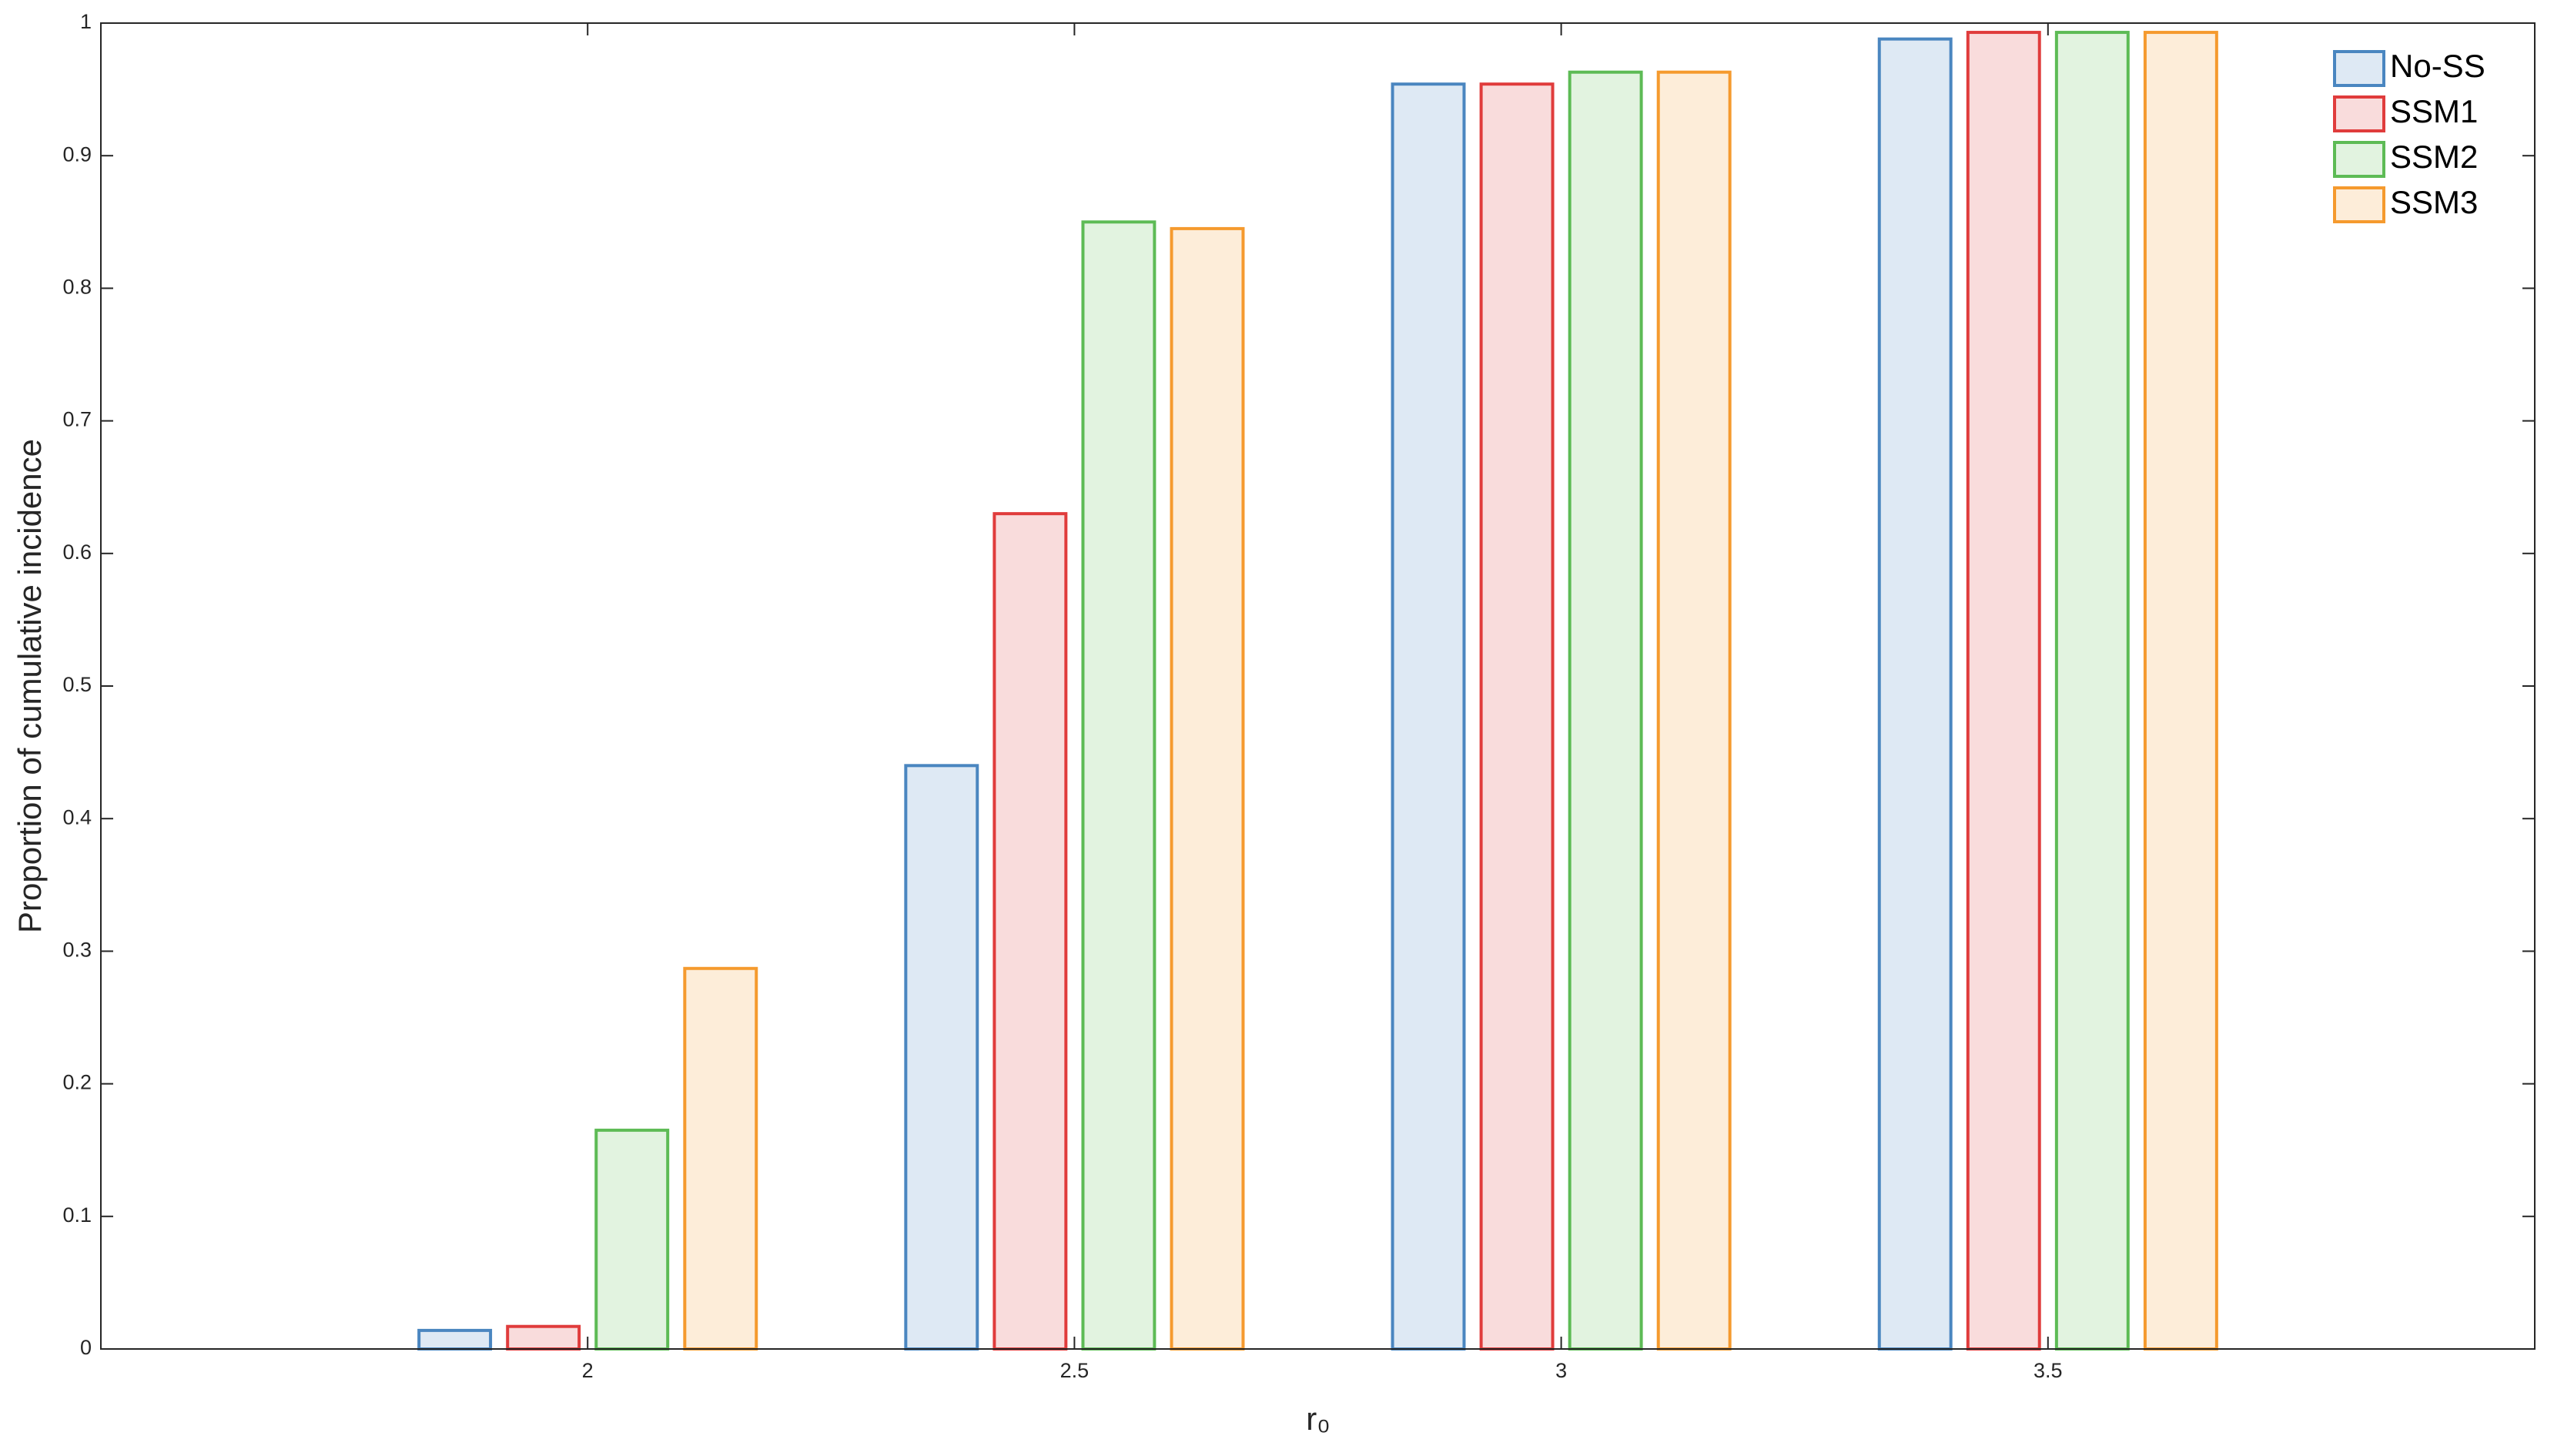 The image size is (2554, 1456). What do you see at coordinates (77, 951) in the screenshot?
I see `y-tick-label: 0.3` at bounding box center [77, 951].